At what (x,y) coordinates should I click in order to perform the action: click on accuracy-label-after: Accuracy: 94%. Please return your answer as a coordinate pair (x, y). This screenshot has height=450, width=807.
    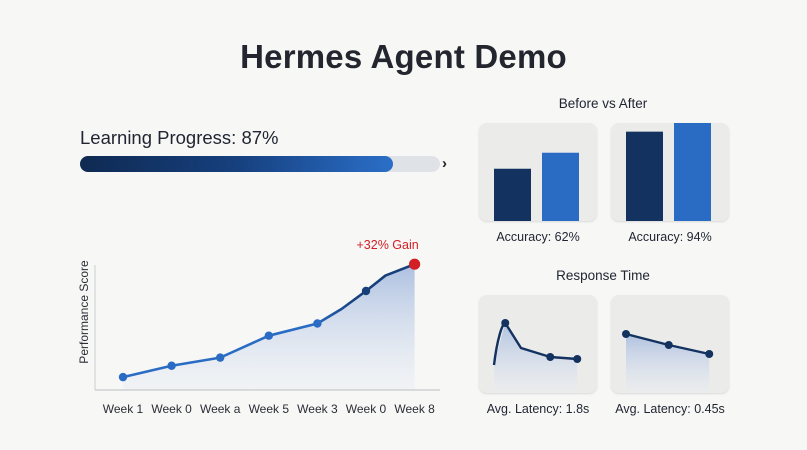
    Looking at the image, I should click on (670, 237).